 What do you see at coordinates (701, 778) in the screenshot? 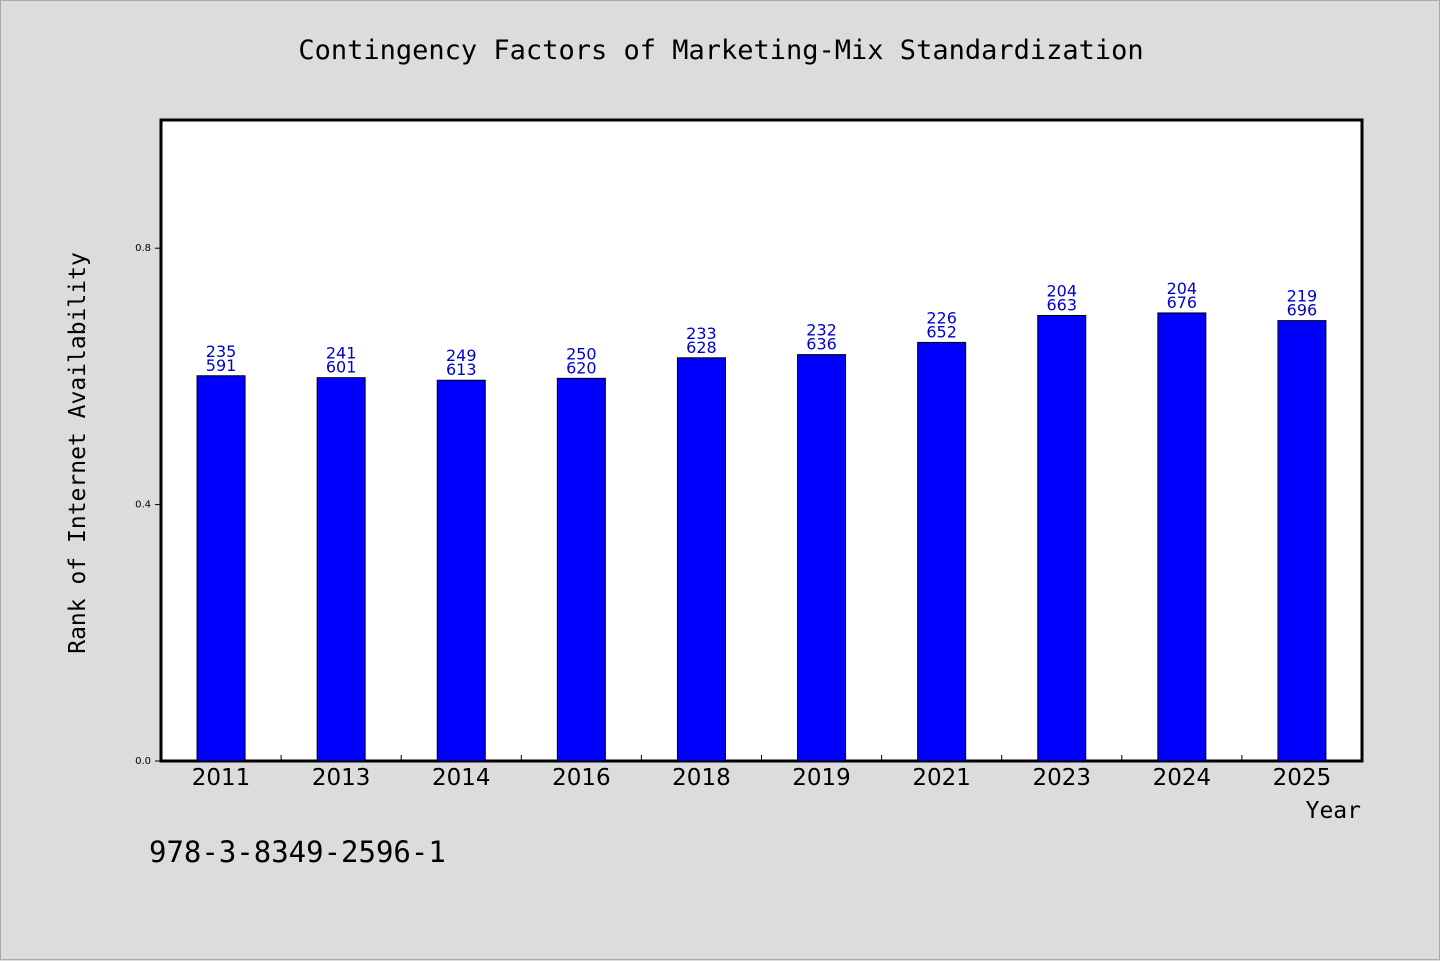
I see `x-tick-label: 2018` at bounding box center [701, 778].